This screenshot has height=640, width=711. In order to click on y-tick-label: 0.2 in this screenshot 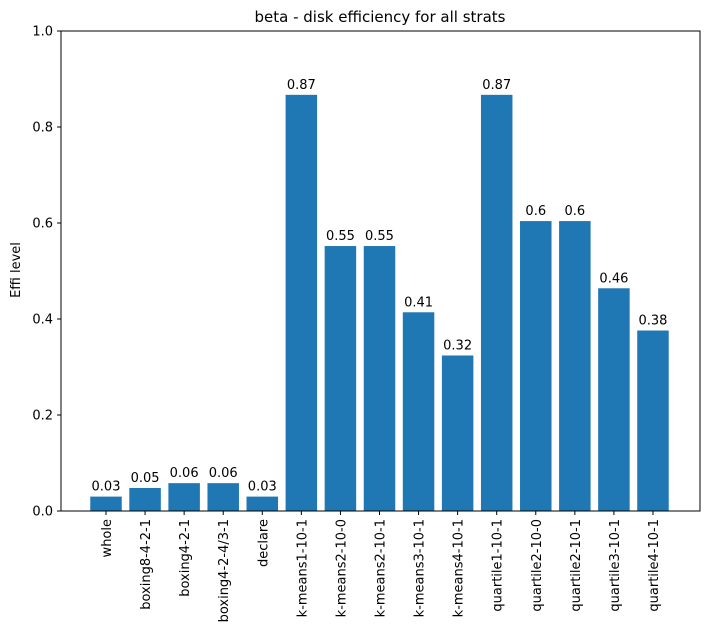, I will do `click(42, 416)`.